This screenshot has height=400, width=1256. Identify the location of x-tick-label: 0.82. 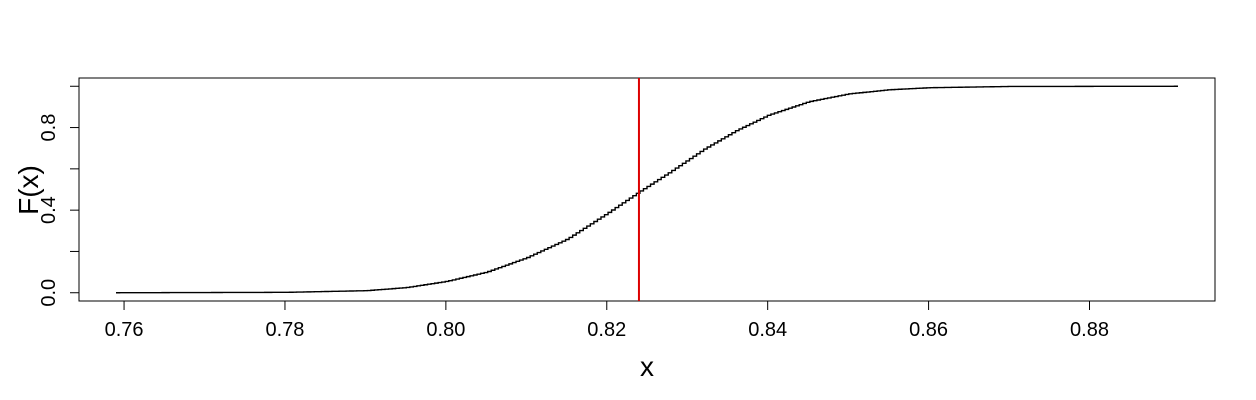
(606, 330).